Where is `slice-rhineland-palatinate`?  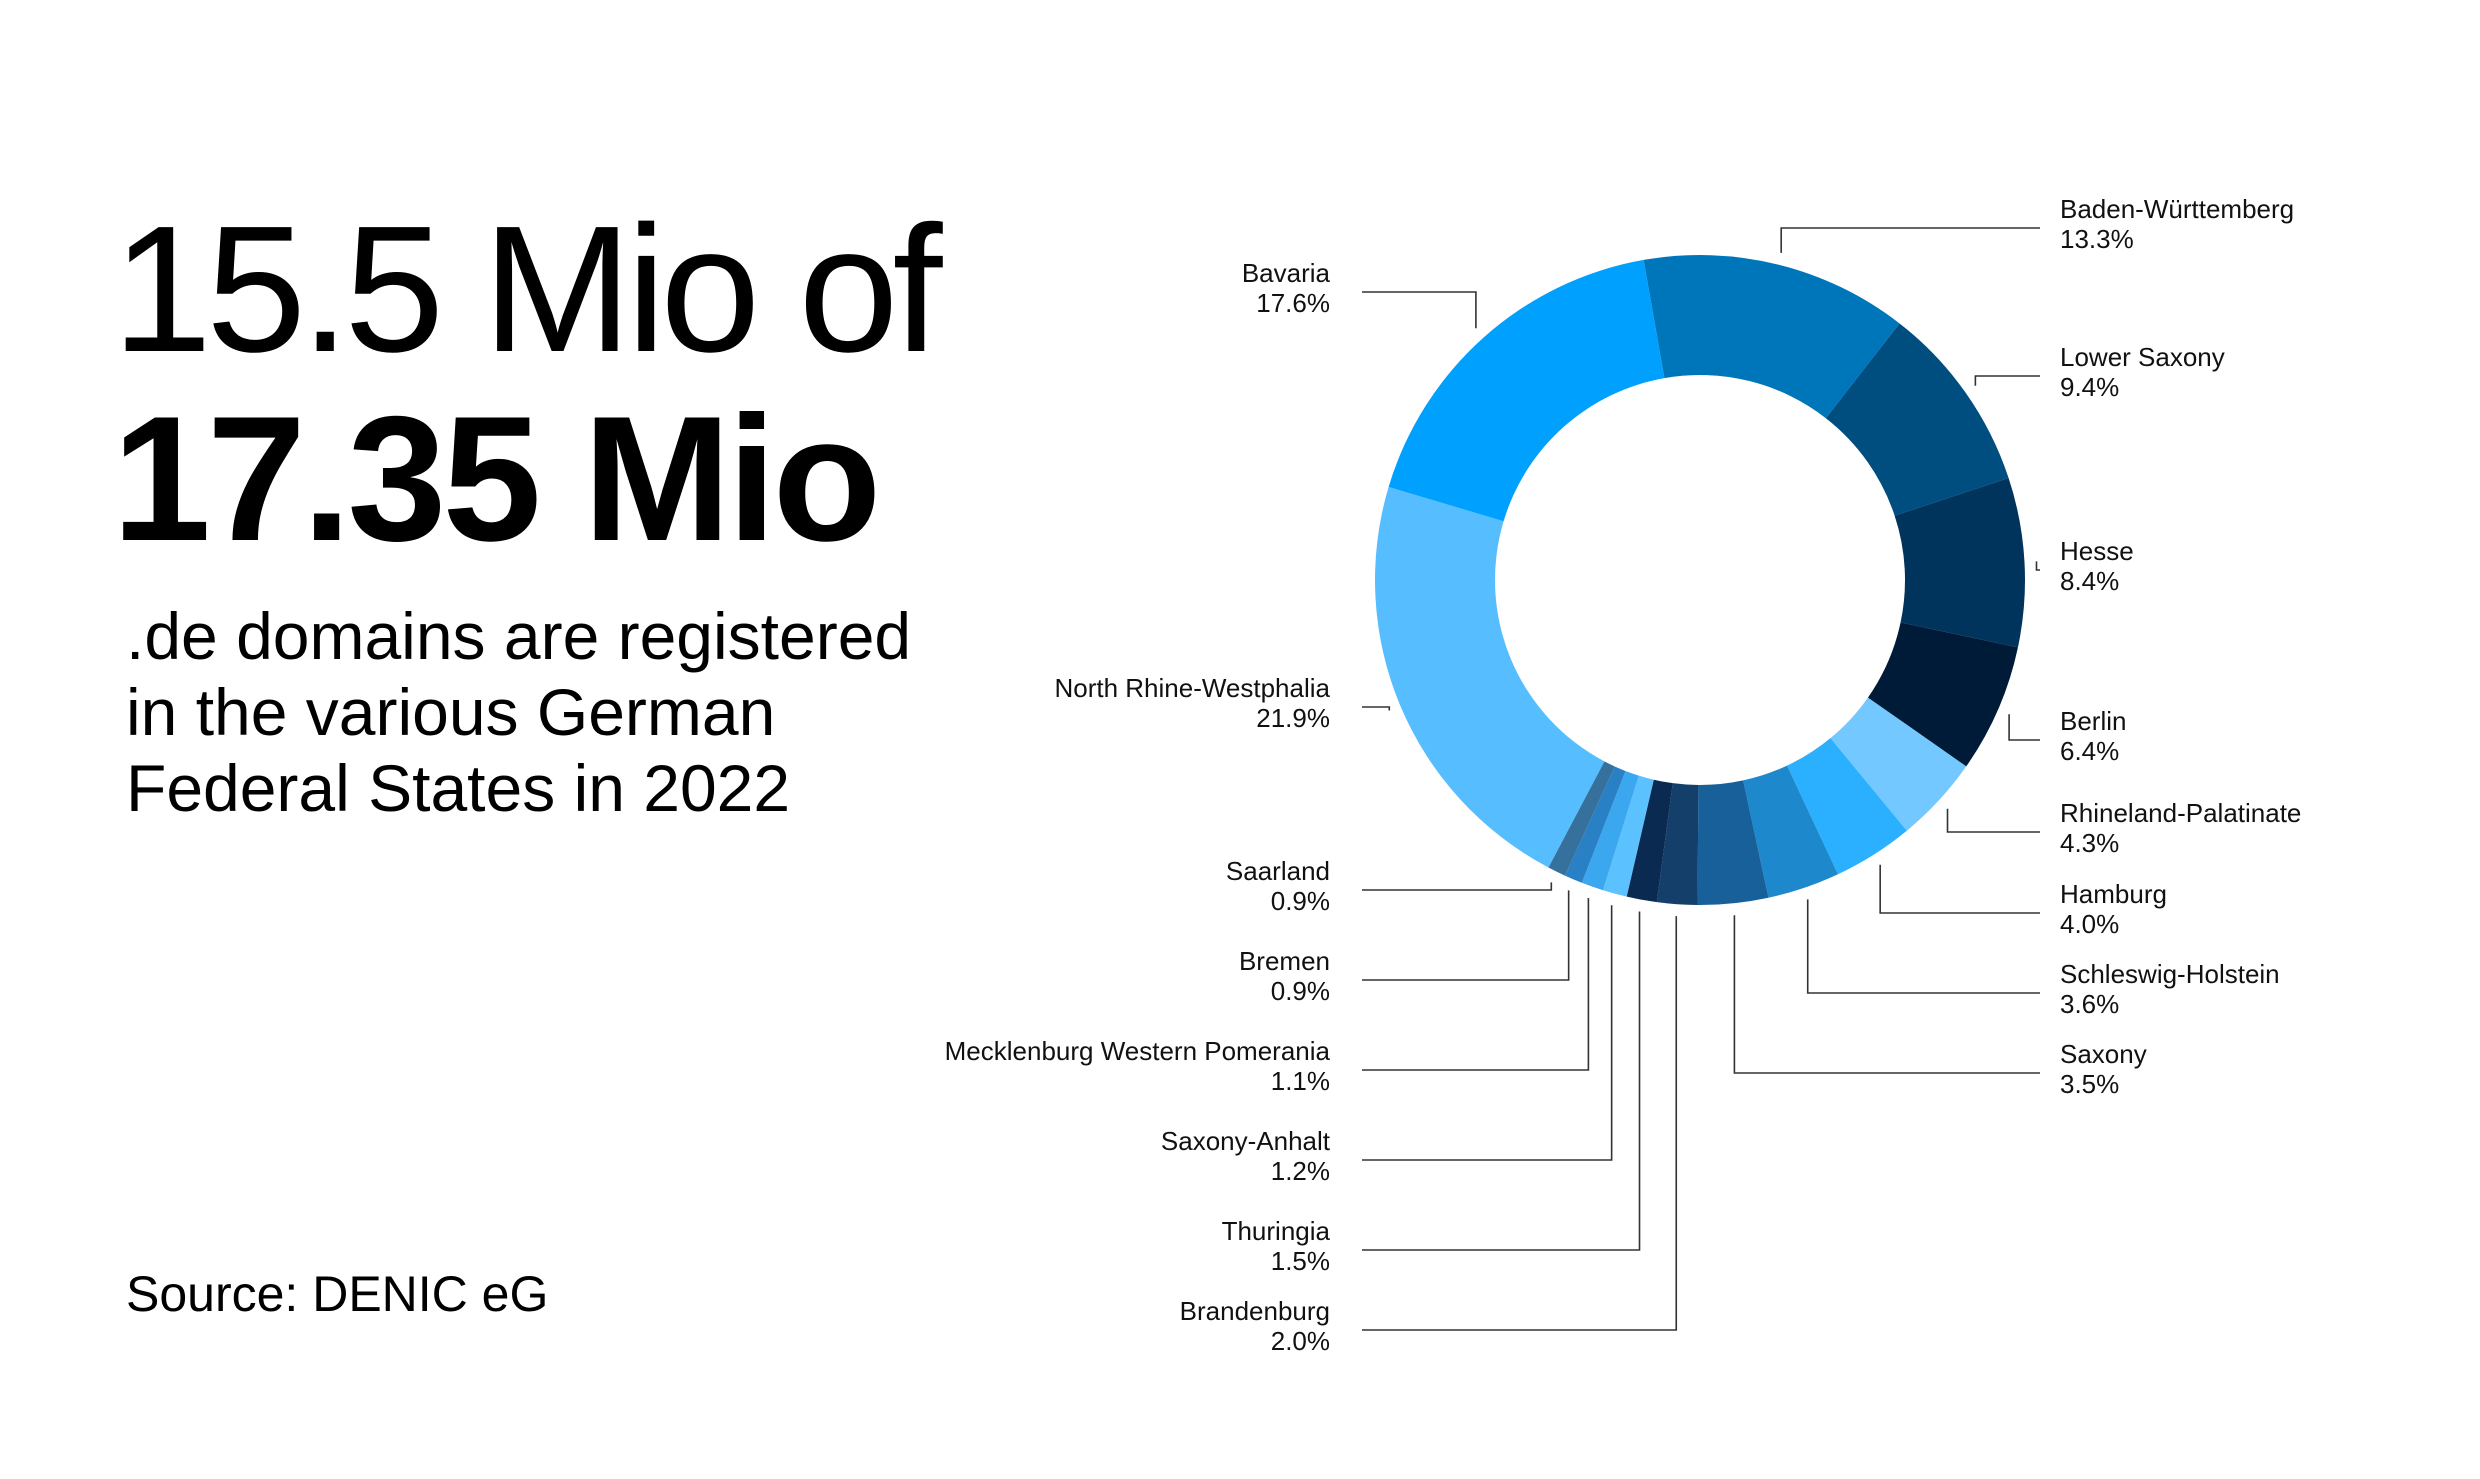
slice-rhineland-palatinate is located at coordinates (1898, 764).